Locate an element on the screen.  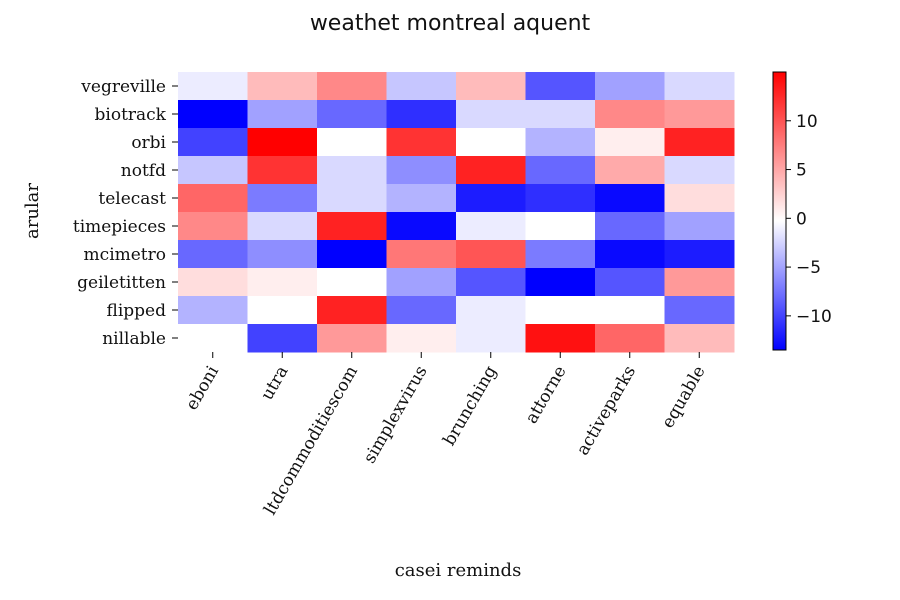
y-tick-label: telecast is located at coordinates (132, 199).